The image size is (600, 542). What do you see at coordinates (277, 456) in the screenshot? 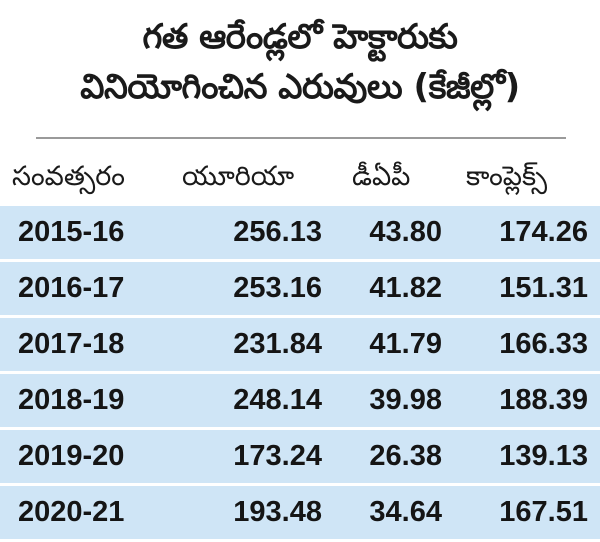
I see `cell-urea: 173.24` at bounding box center [277, 456].